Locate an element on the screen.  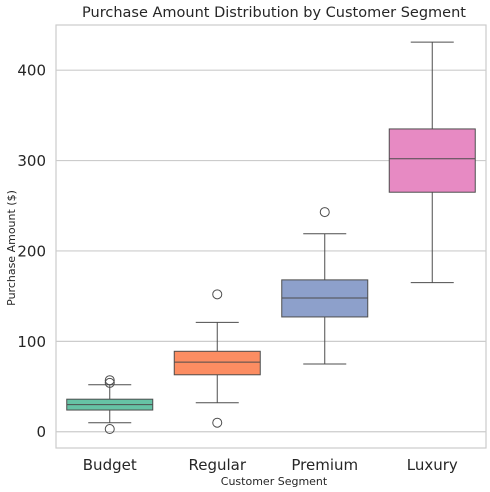
box-premium is located at coordinates (325, 286).